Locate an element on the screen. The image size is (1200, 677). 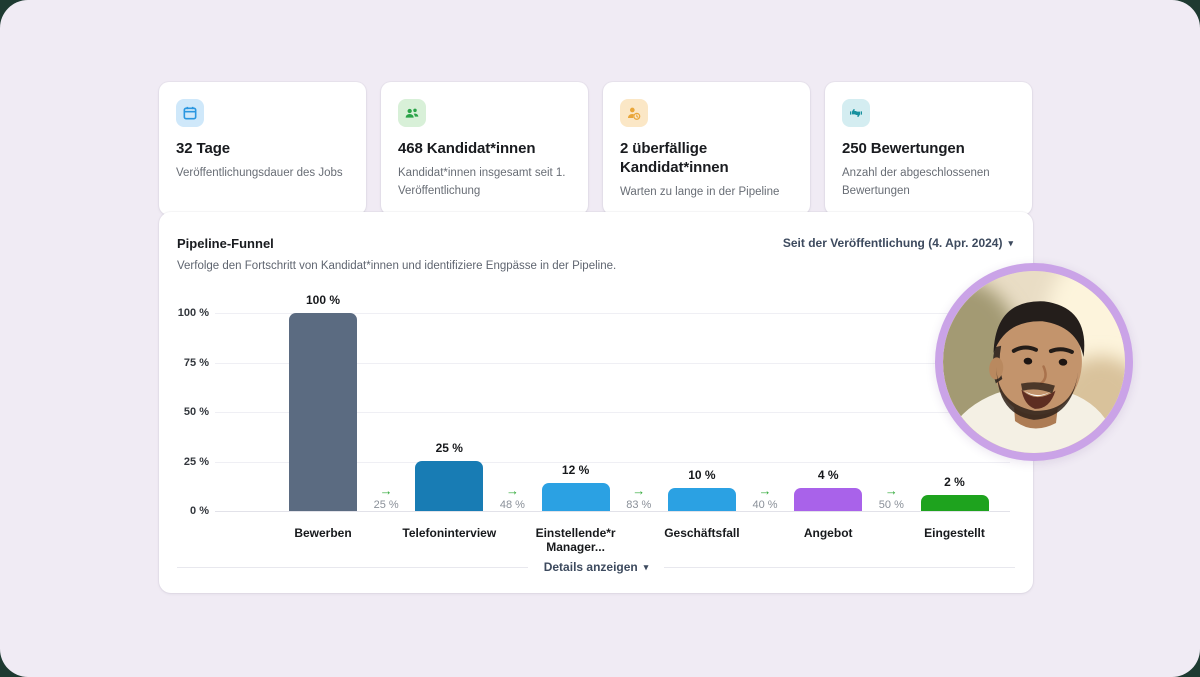
details-row: Details anzeigen ▾ is located at coordinates (596, 567).